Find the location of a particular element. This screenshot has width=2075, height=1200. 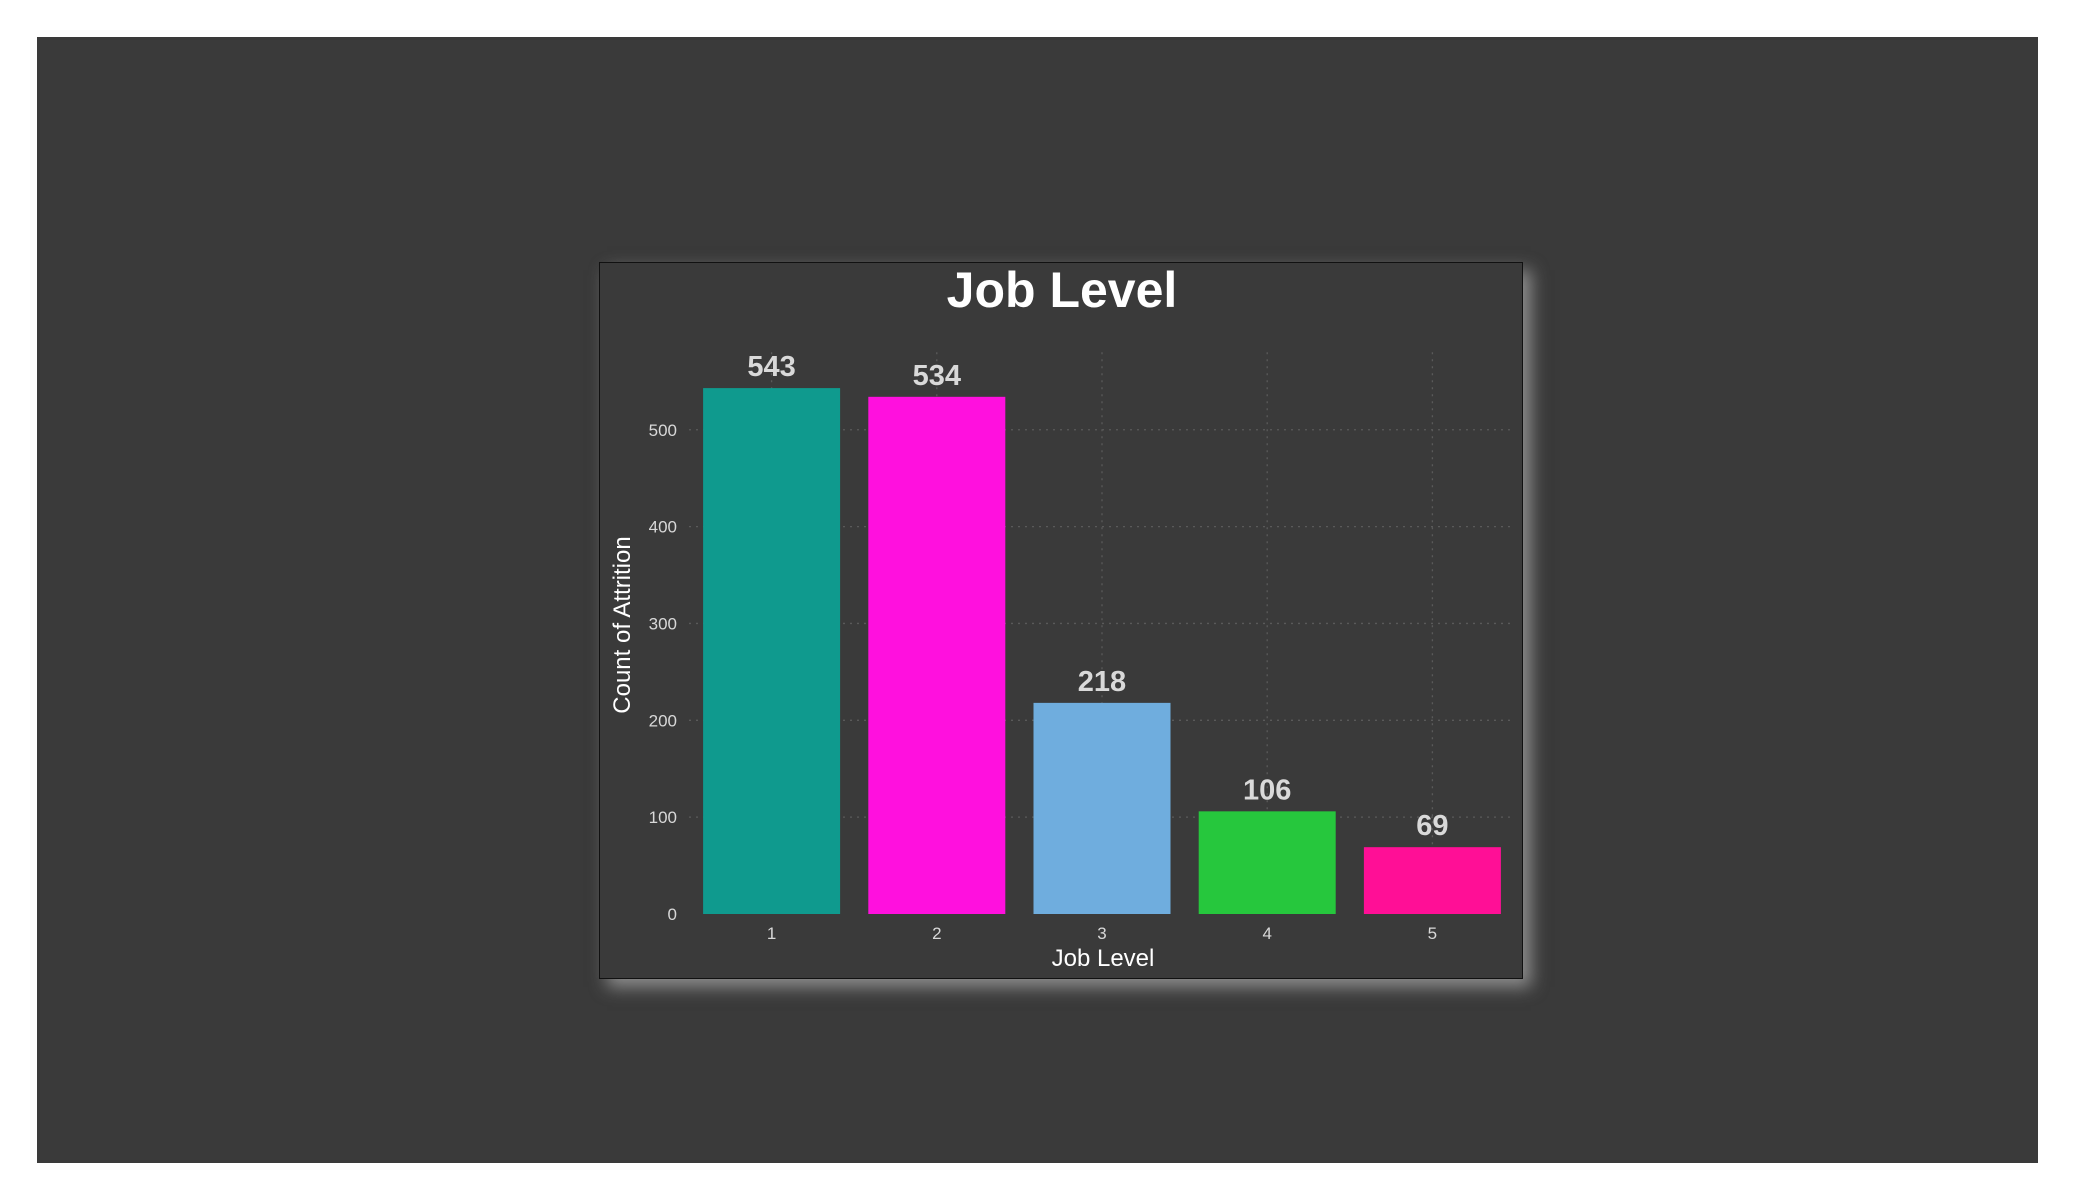

x-axis-title: Job Level is located at coordinates (1103, 958).